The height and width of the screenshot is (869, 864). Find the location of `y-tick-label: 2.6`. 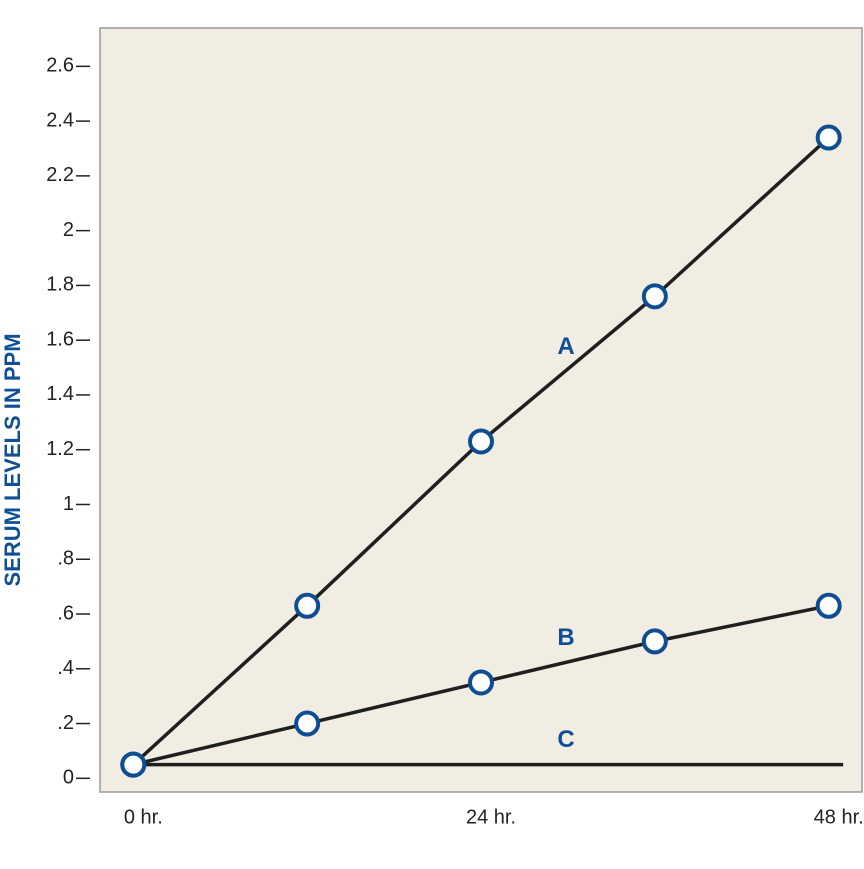

y-tick-label: 2.6 is located at coordinates (60, 66).